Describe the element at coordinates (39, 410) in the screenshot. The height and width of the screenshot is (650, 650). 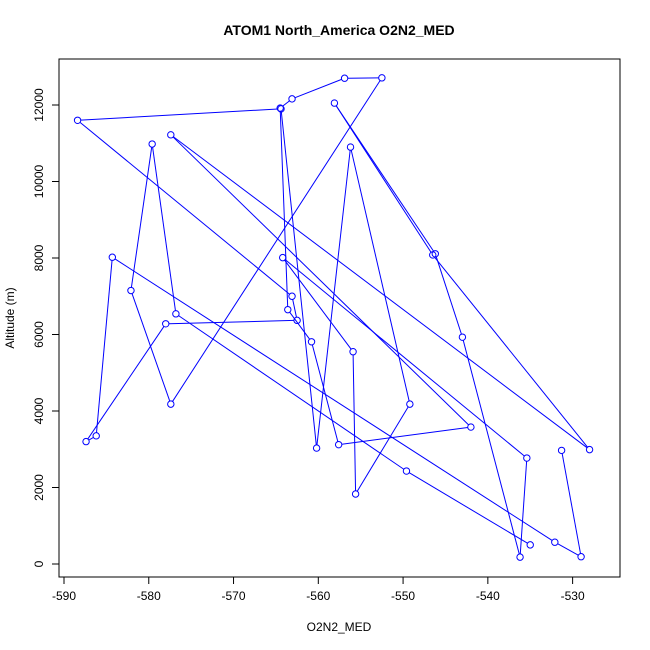
I see `y-tick-label: 4000` at that location.